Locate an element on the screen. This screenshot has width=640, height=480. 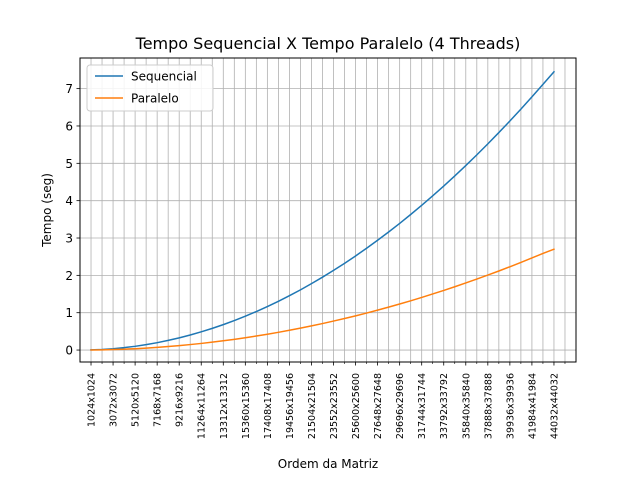
legend-label-sequencial: Sequencial is located at coordinates (164, 77).